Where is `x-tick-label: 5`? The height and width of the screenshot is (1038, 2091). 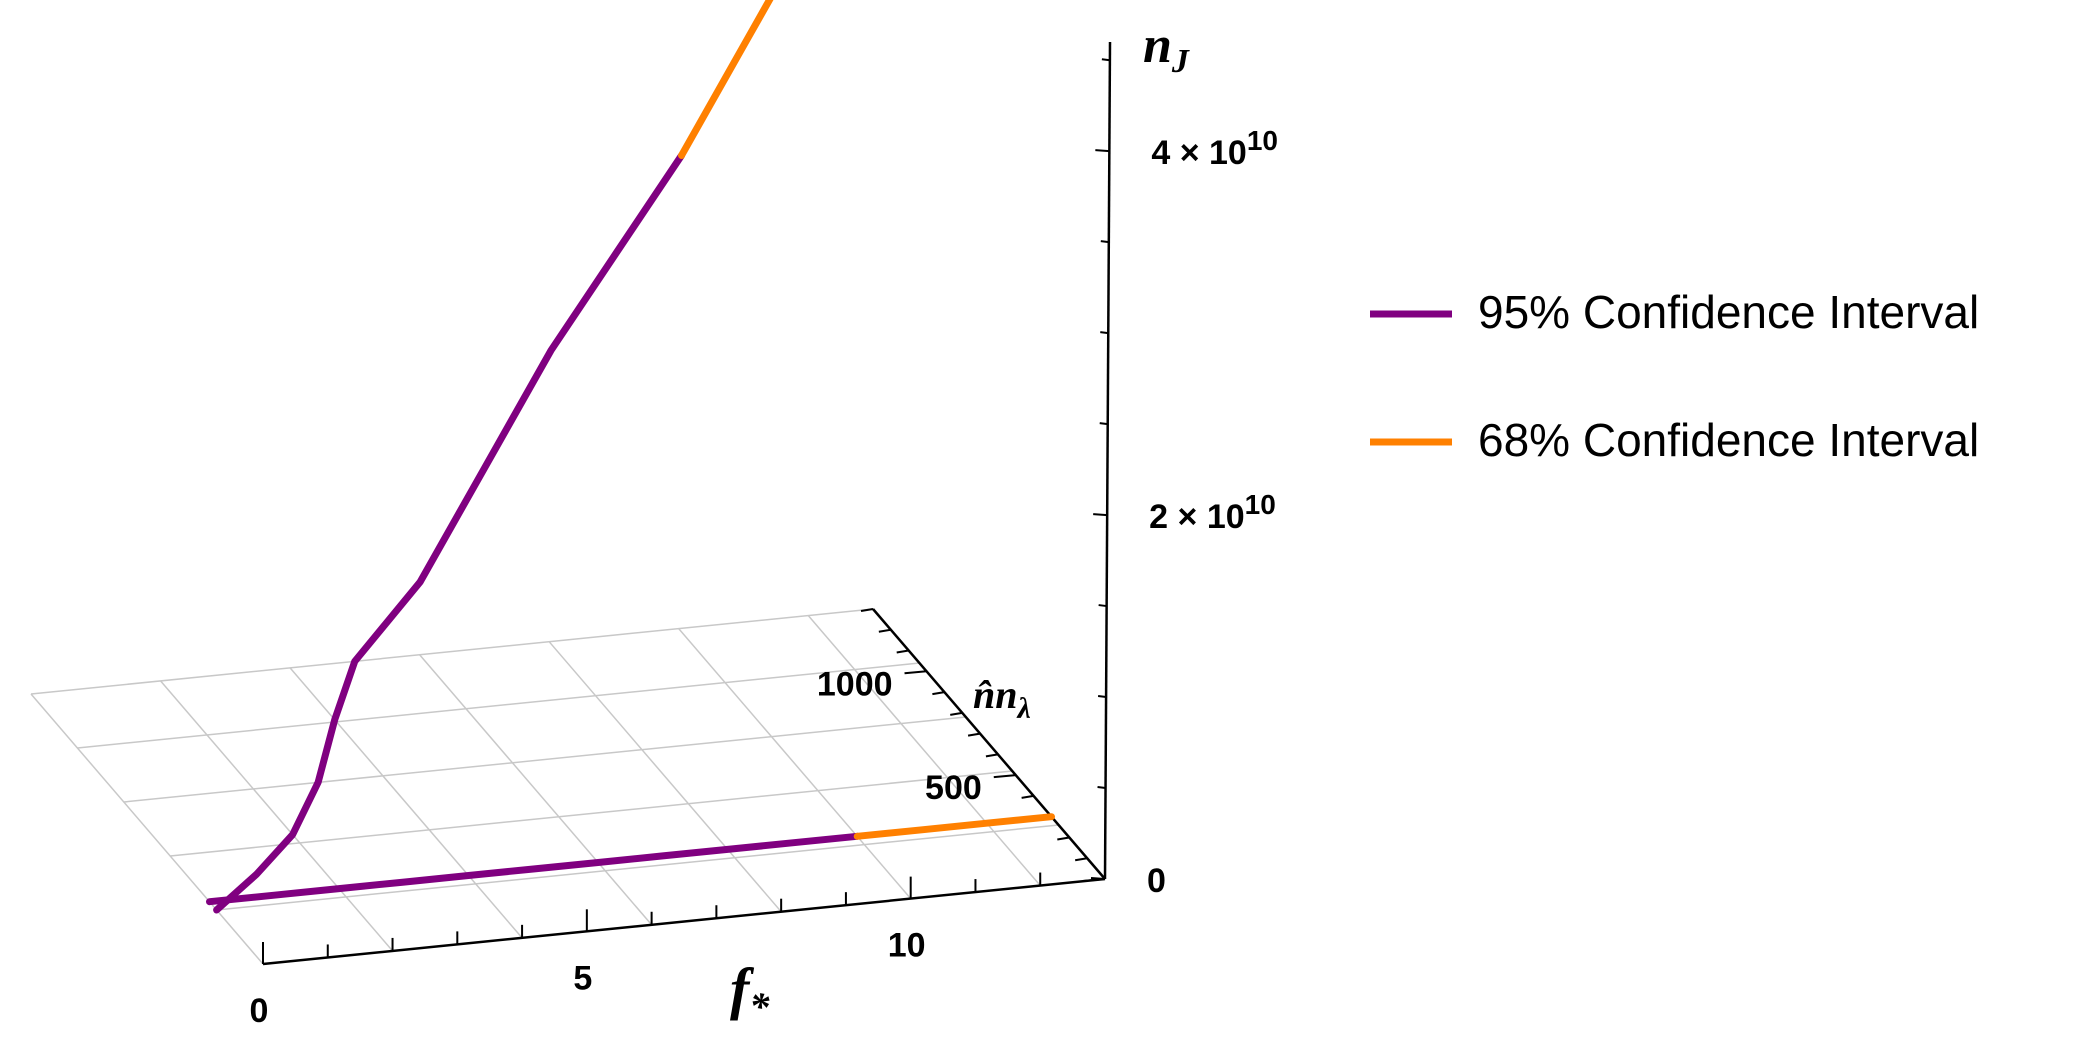 x-tick-label: 5 is located at coordinates (582, 978).